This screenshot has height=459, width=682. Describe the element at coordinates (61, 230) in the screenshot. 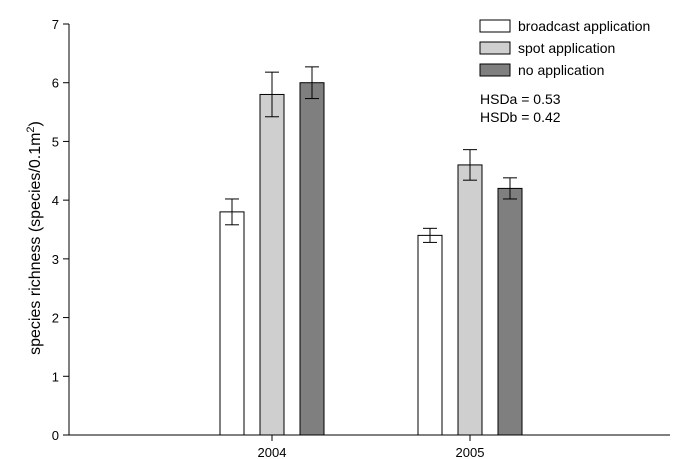

I see `y-axis: 0 1 2 3 4 5 6 7` at that location.